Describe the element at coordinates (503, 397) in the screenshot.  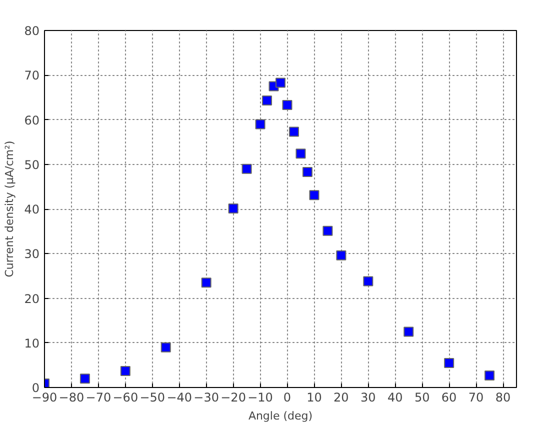
I see `x-tick-label: 80` at that location.